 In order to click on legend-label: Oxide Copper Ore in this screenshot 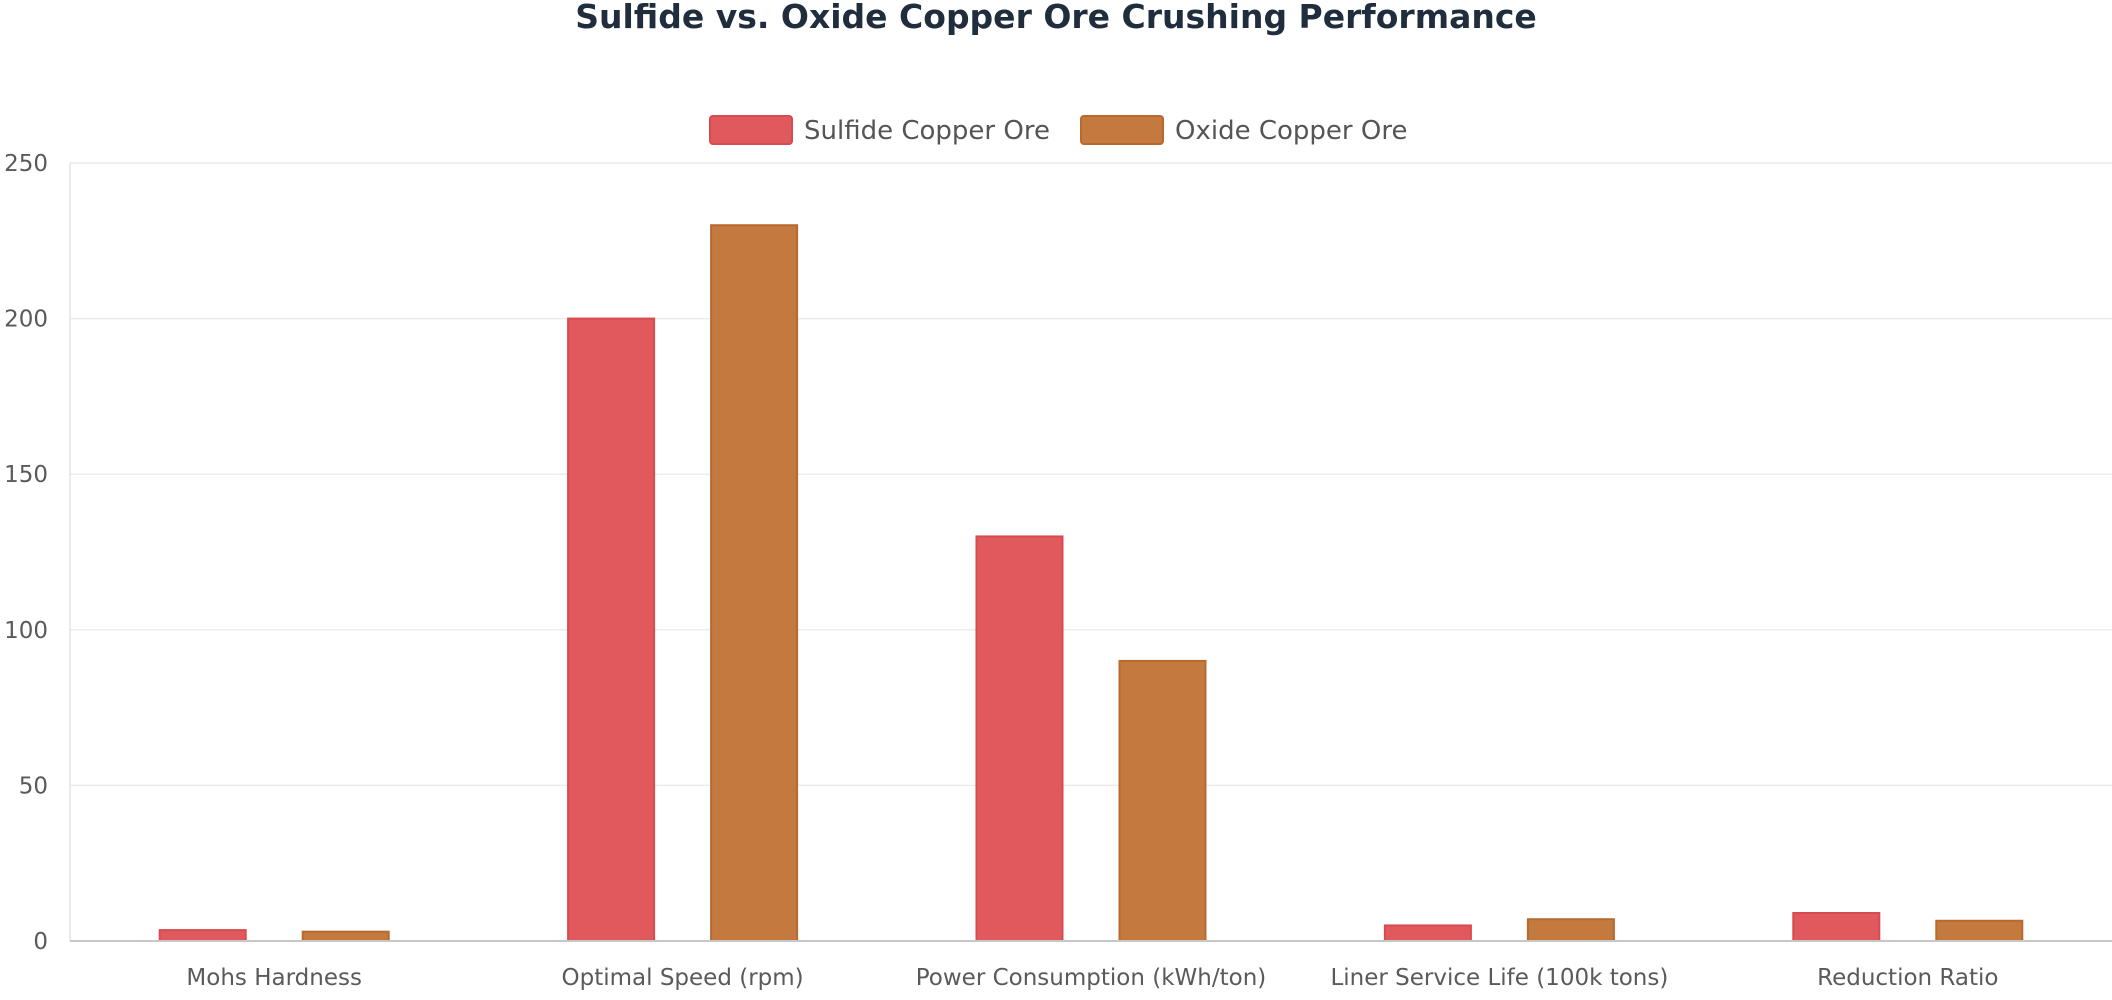, I will do `click(1291, 131)`.